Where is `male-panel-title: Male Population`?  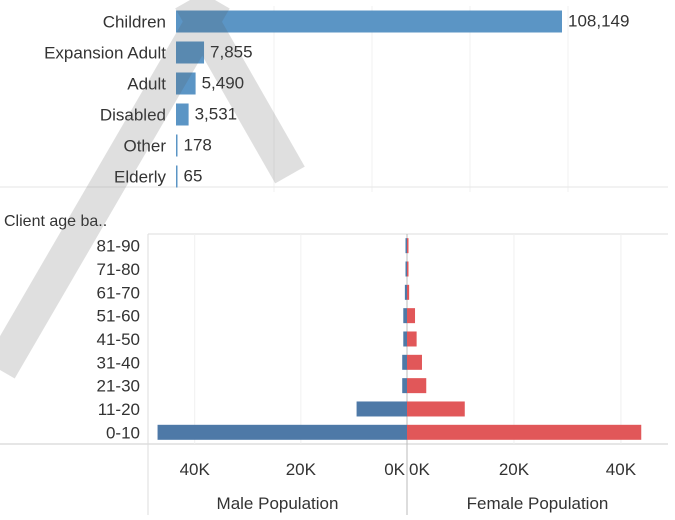
male-panel-title: Male Population is located at coordinates (278, 503).